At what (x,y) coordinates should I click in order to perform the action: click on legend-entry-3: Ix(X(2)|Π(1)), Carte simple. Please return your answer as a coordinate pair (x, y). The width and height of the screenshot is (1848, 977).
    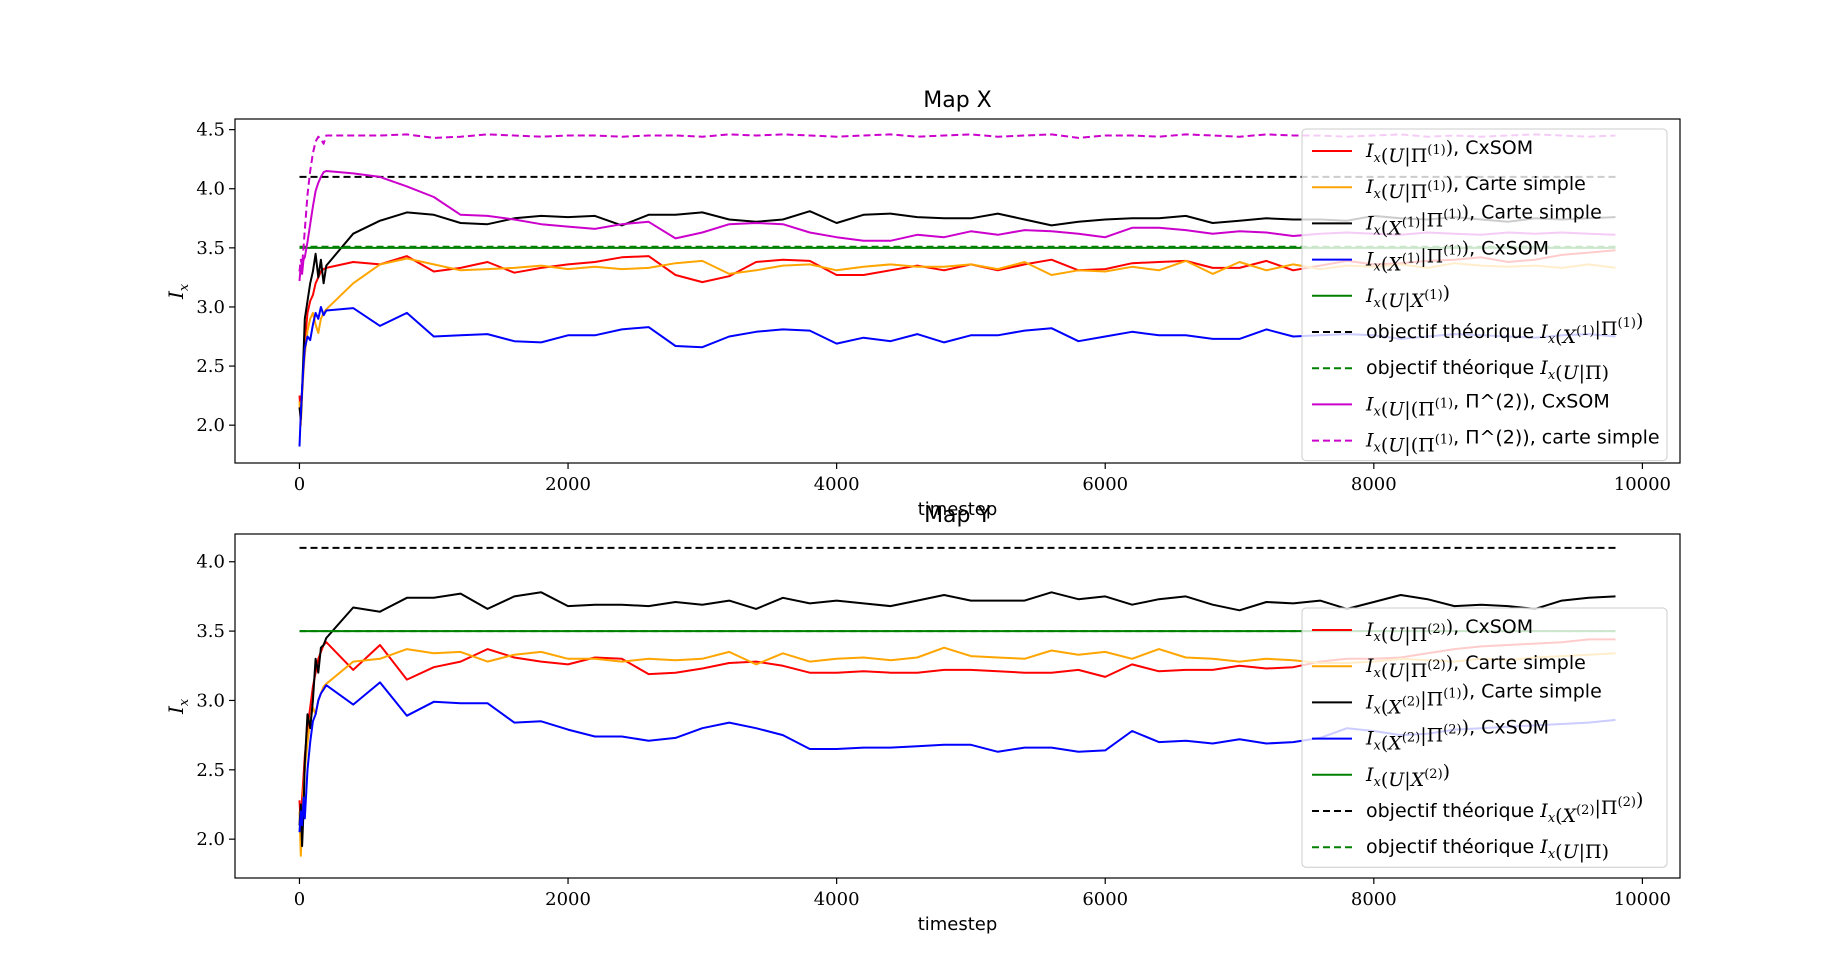
    Looking at the image, I should click on (1483, 699).